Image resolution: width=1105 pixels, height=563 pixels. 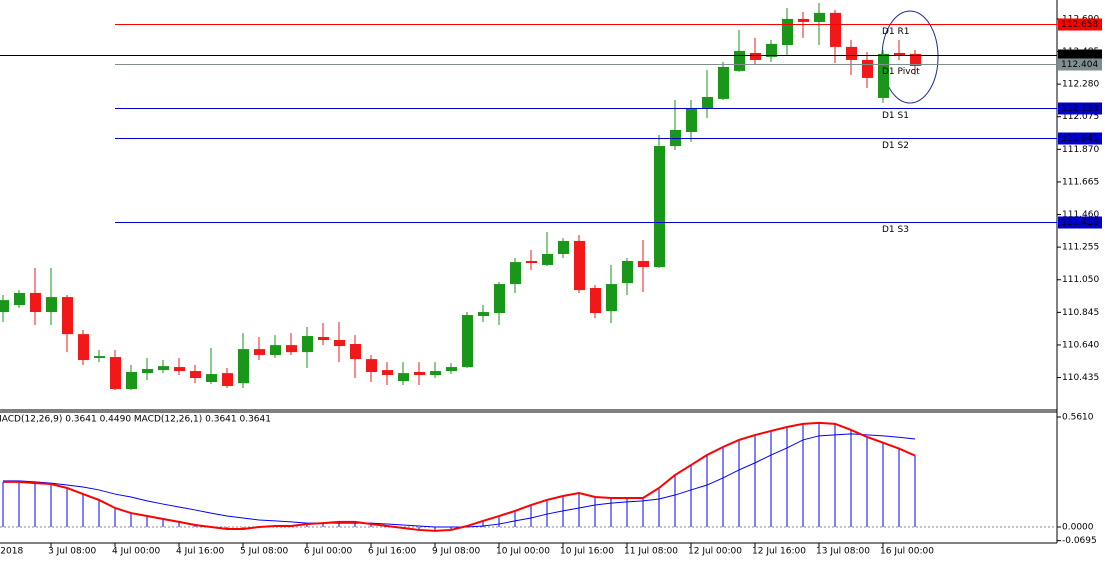 What do you see at coordinates (1078, 418) in the screenshot?
I see `y-tick-label: 0.5610` at bounding box center [1078, 418].